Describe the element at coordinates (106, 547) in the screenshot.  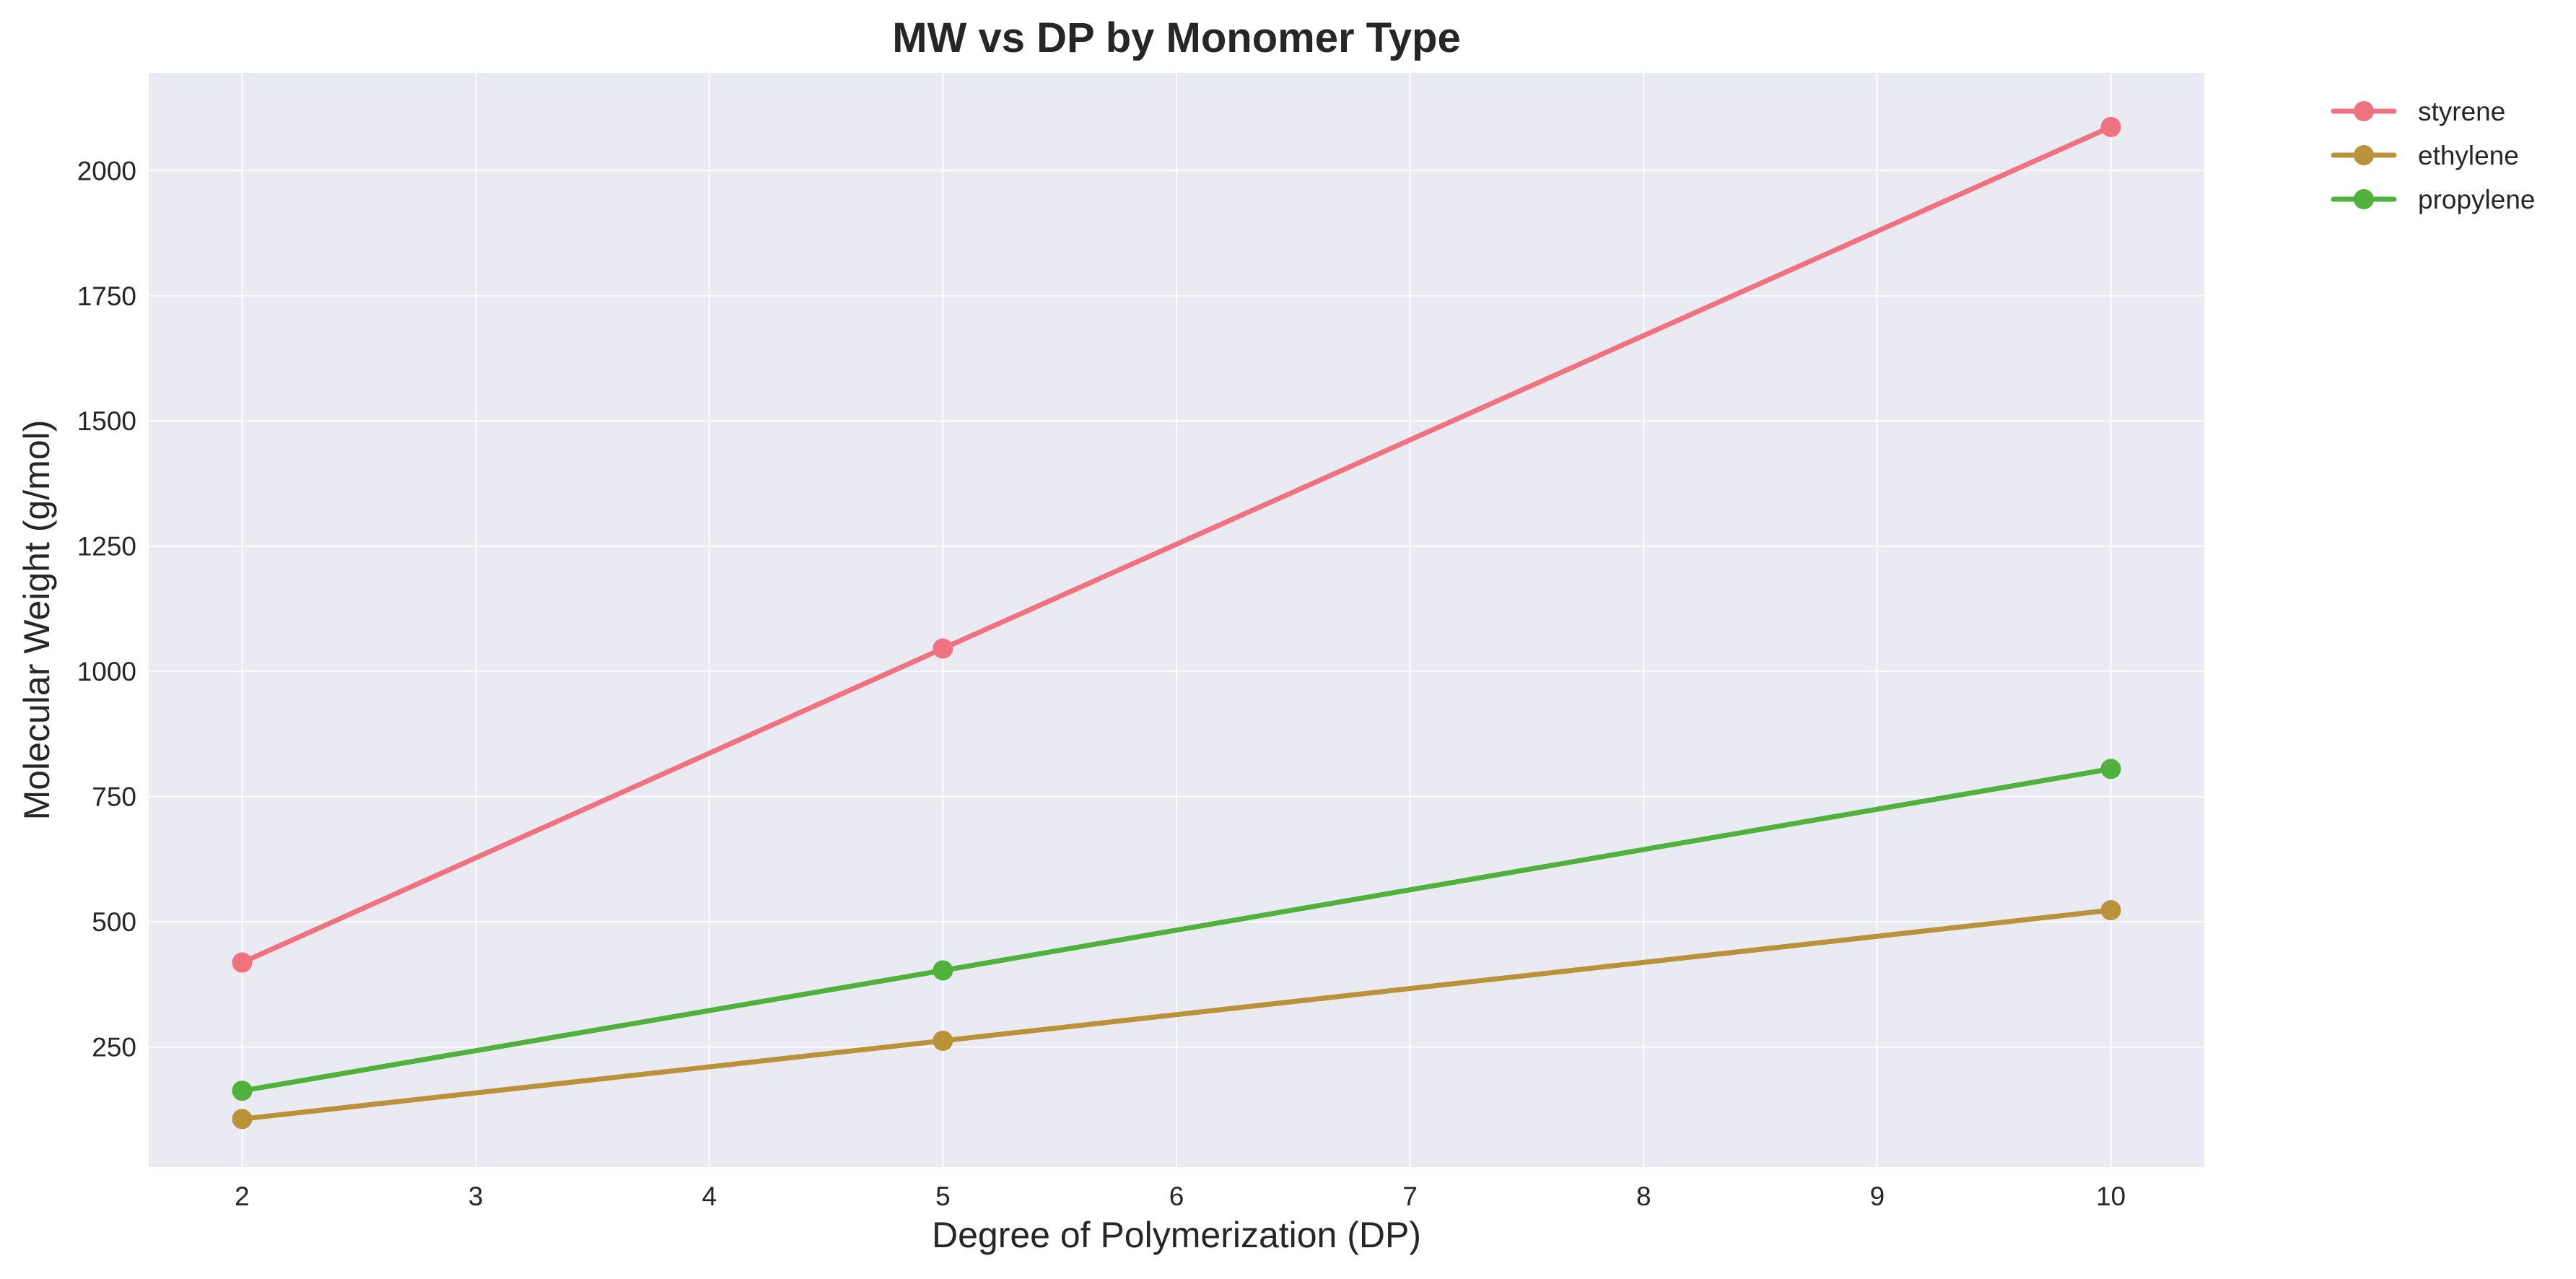
I see `y-tick-label: 1250` at that location.